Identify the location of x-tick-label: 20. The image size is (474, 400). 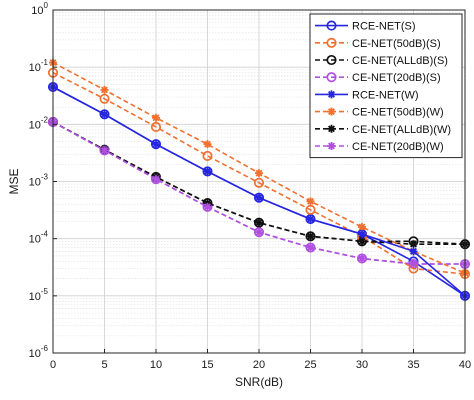
(259, 365).